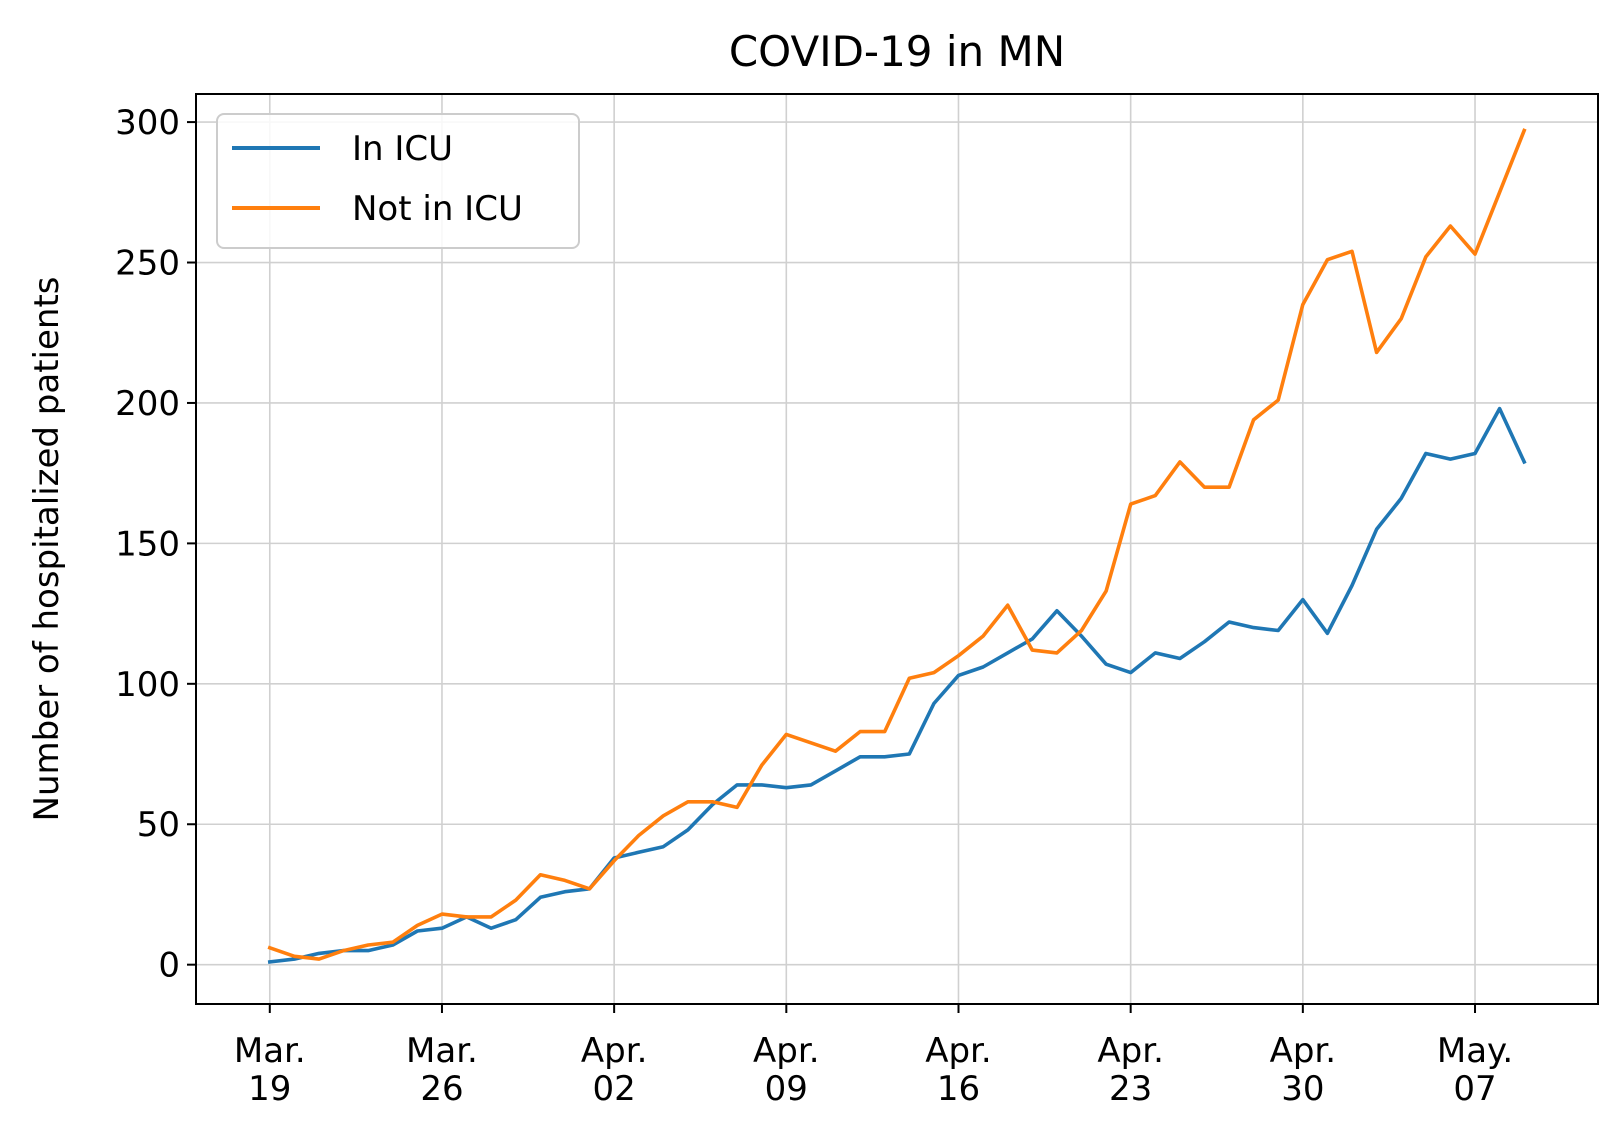  I want to click on chart-title: COVID-19 in MN, so click(897, 51).